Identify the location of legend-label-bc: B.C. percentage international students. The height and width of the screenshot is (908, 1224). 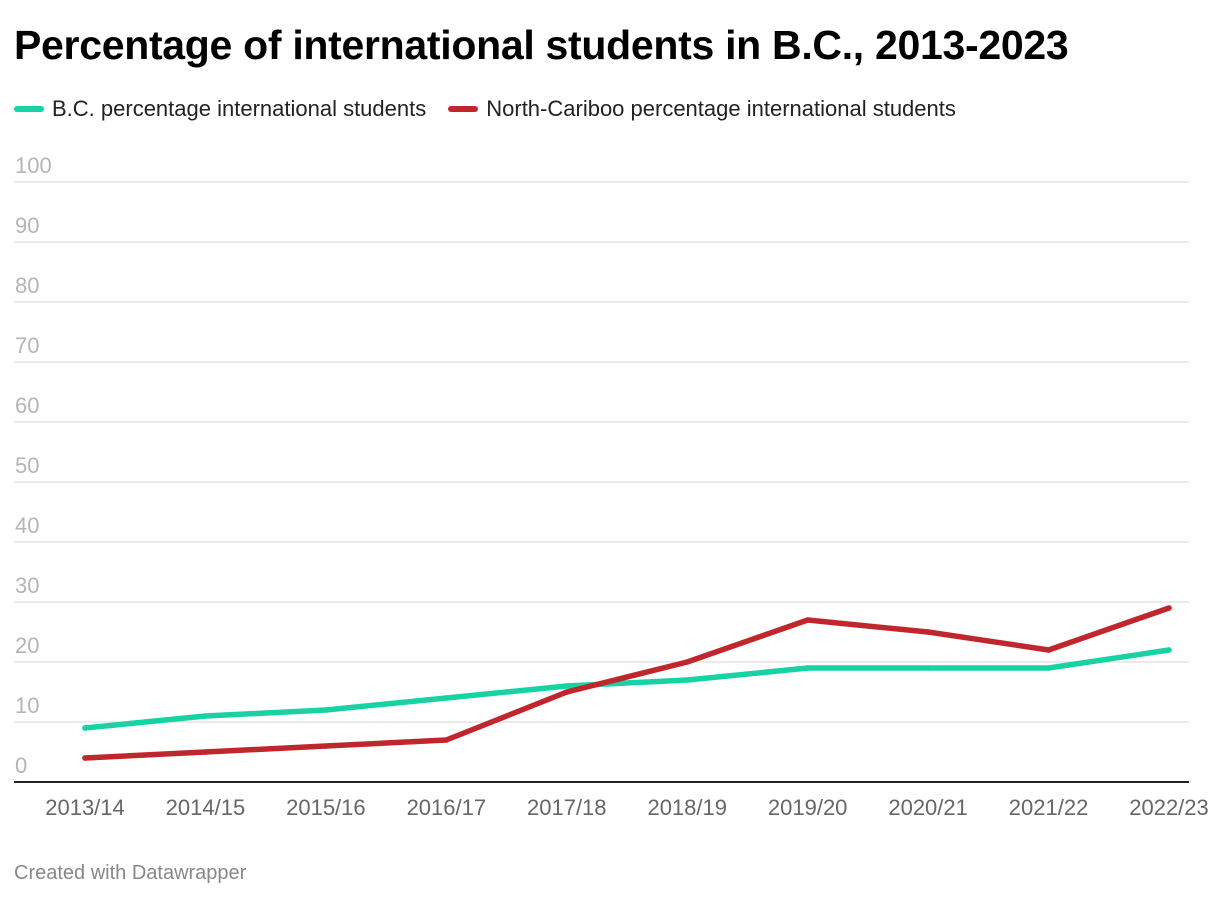
(239, 108).